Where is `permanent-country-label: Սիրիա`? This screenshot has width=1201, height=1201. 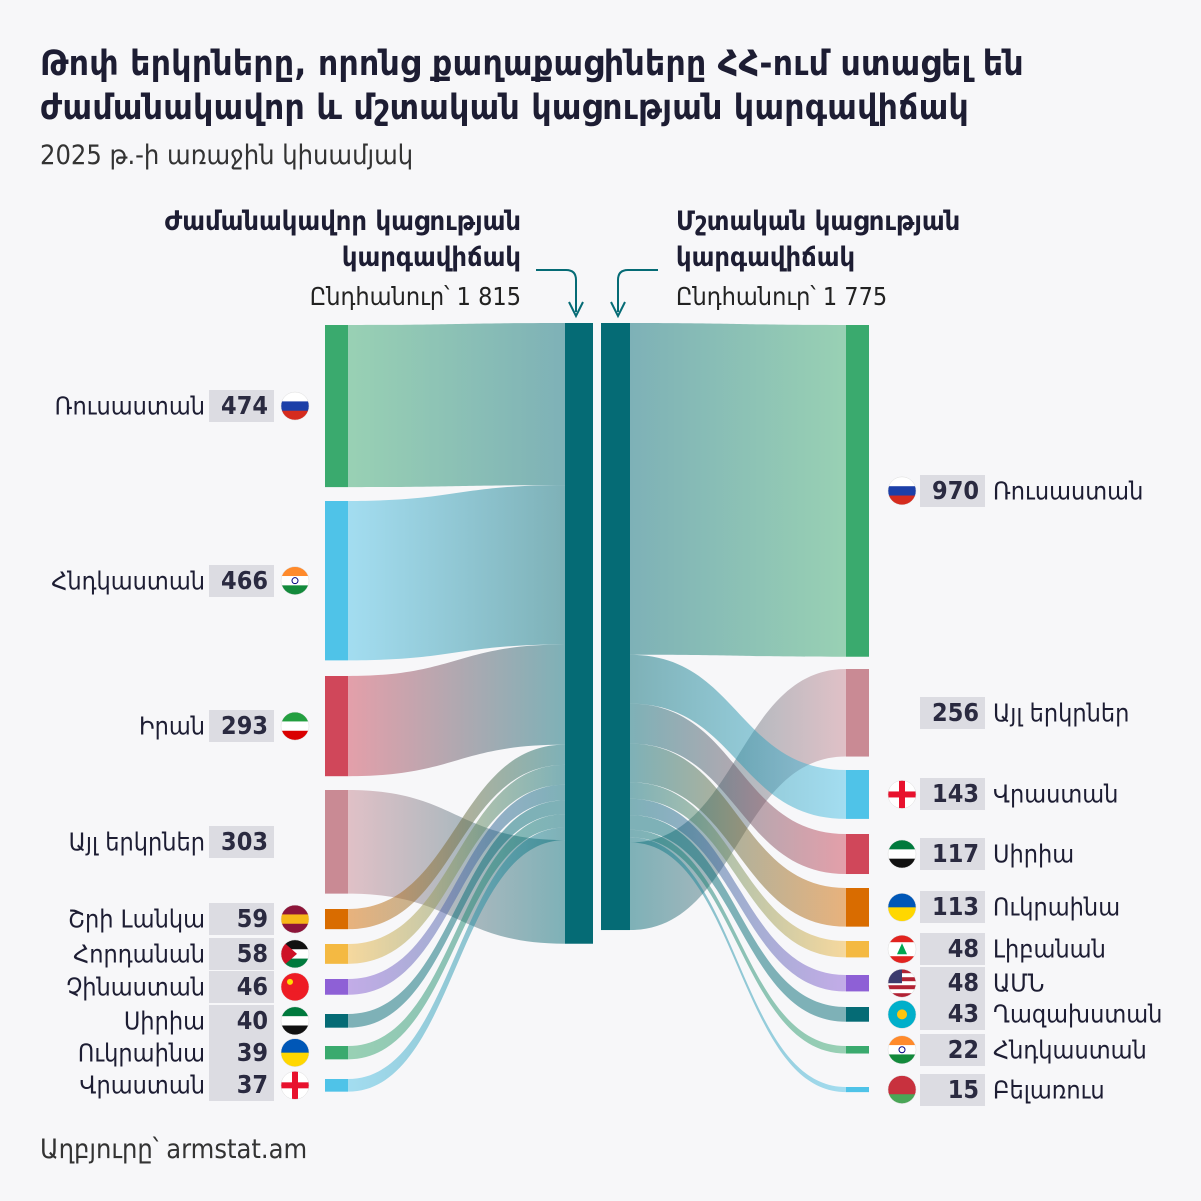 permanent-country-label: Սիրիա is located at coordinates (1034, 854).